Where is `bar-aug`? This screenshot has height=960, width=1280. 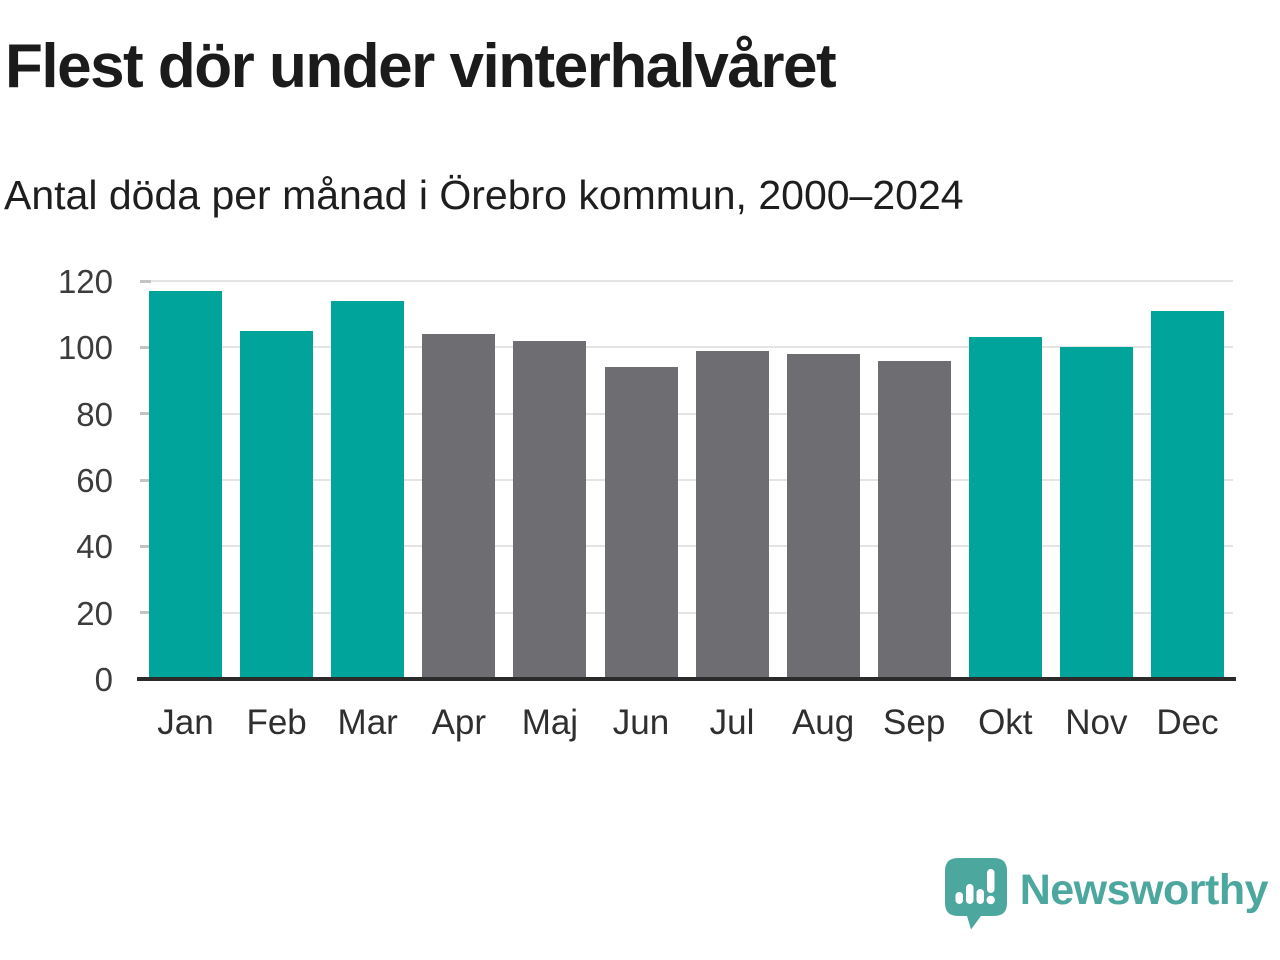
bar-aug is located at coordinates (823, 516).